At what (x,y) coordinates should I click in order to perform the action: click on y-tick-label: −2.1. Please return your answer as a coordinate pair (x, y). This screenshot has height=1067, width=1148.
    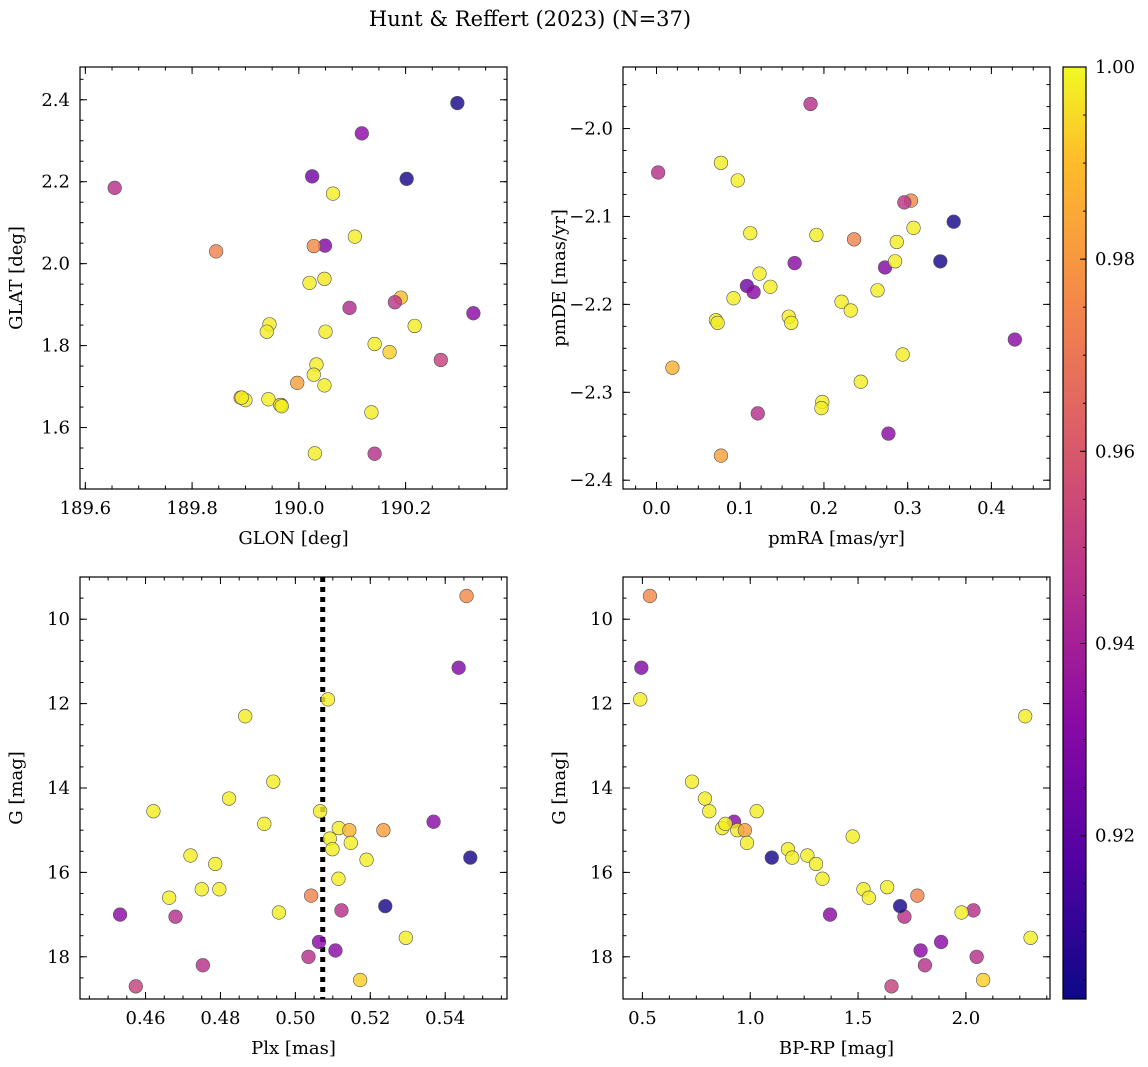
    Looking at the image, I should click on (591, 216).